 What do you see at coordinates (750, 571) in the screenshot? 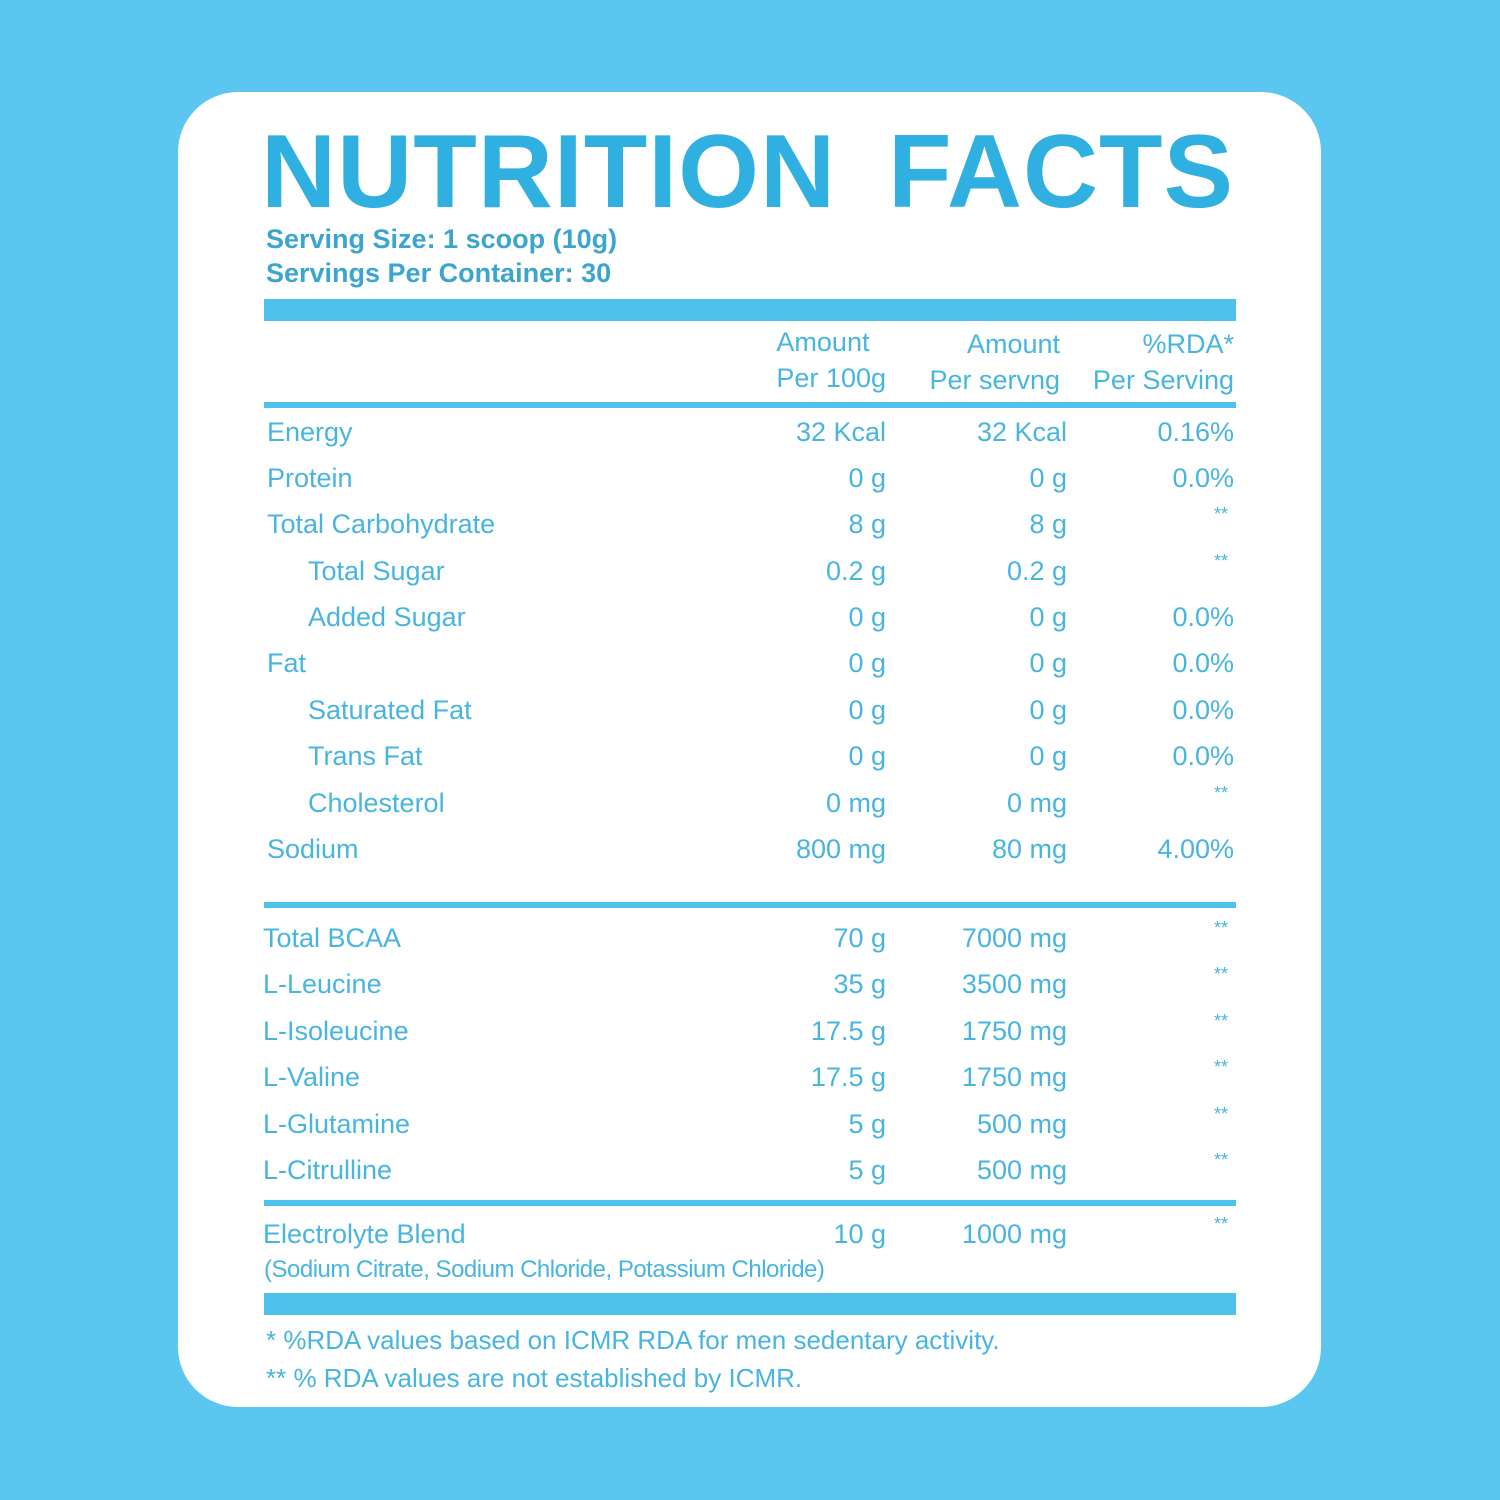
I see `nutrient-row-total-sugar: Total Sugar 0.2 g 0.2 g **` at bounding box center [750, 571].